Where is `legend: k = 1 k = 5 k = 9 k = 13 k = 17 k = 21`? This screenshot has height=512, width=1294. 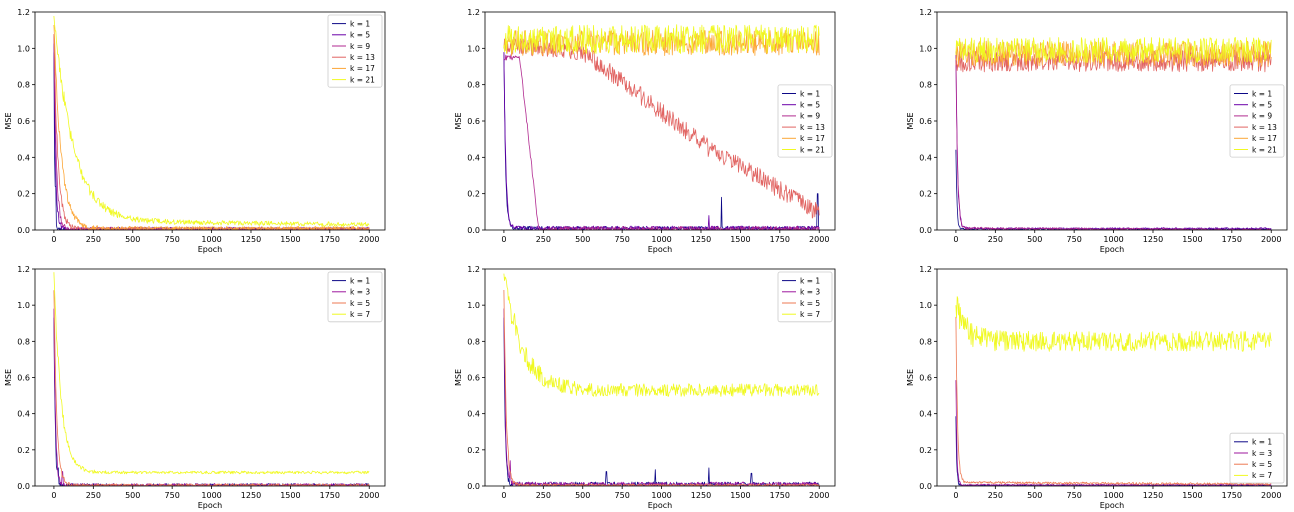 legend: k = 1 k = 5 k = 9 k = 13 k = 17 k = 21 is located at coordinates (355, 51).